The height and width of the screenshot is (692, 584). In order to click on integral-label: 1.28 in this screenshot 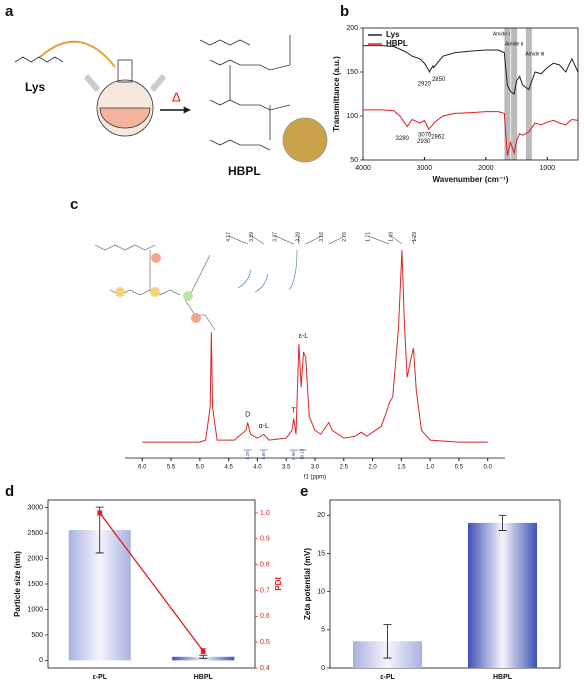, I will do `click(247, 455)`.